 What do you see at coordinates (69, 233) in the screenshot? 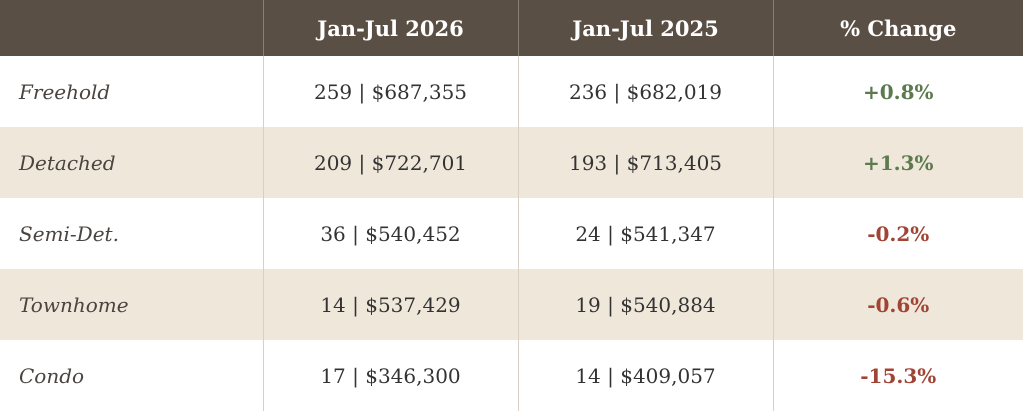
I see `row-label: Semi-Det.` at bounding box center [69, 233].